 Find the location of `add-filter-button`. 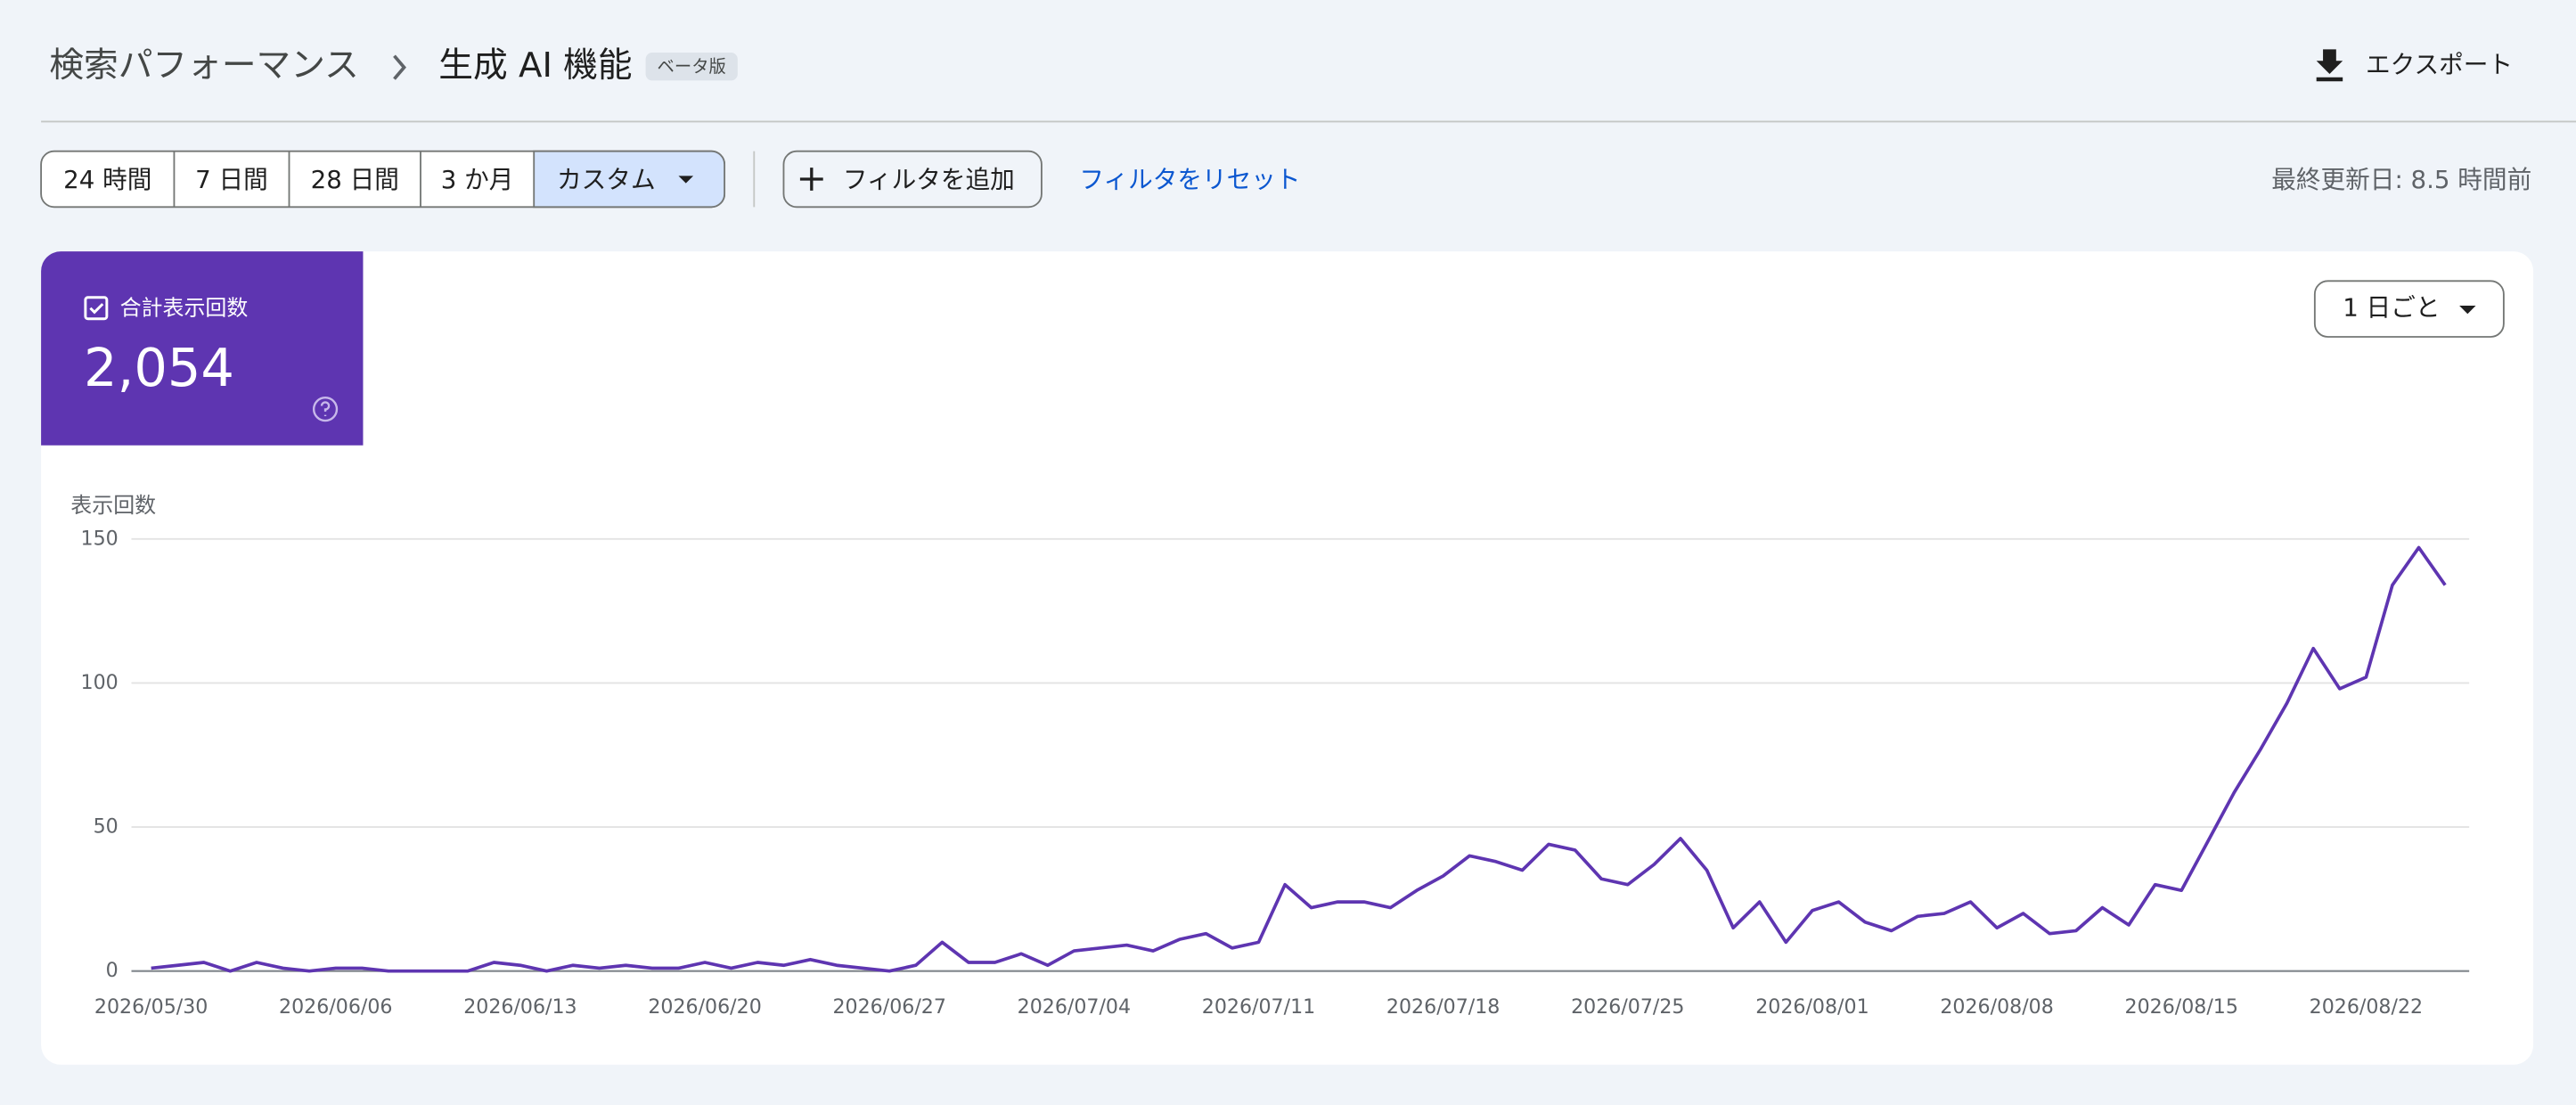

add-filter-button is located at coordinates (912, 179).